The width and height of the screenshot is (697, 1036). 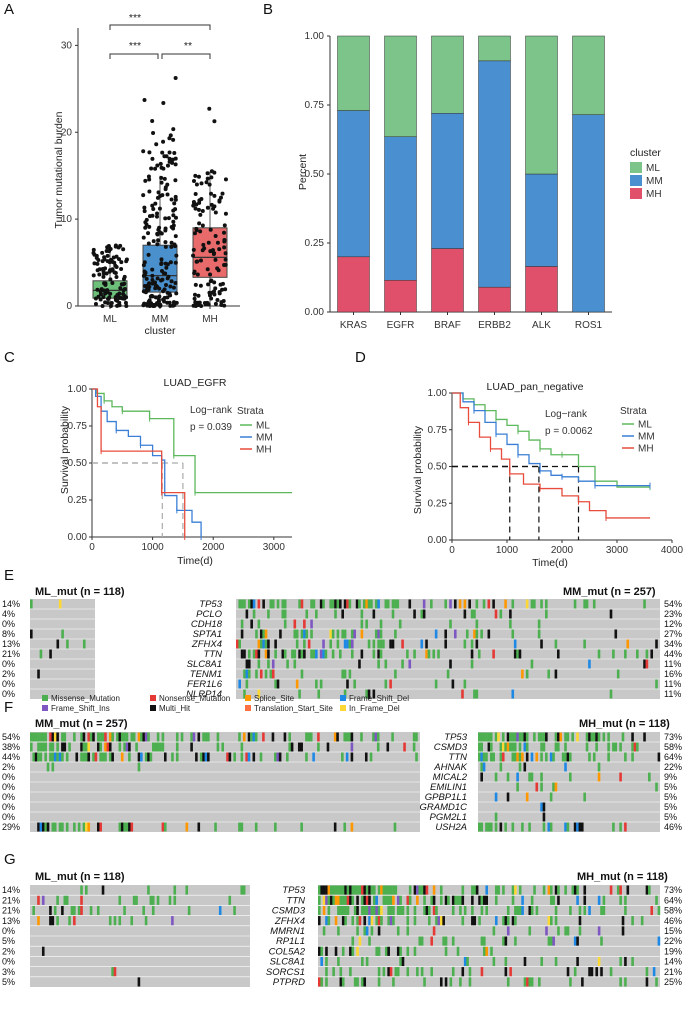 I want to click on panel-b-bar-mh-braf, so click(x=447, y=280).